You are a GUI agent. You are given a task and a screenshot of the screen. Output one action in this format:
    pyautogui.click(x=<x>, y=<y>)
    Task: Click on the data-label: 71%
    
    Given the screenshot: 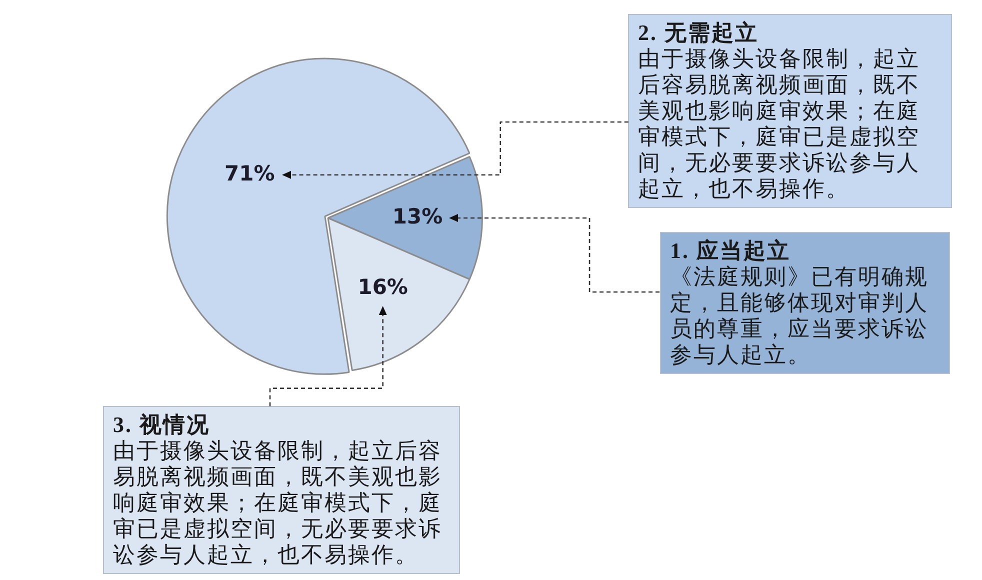 What is the action you would take?
    pyautogui.click(x=249, y=173)
    